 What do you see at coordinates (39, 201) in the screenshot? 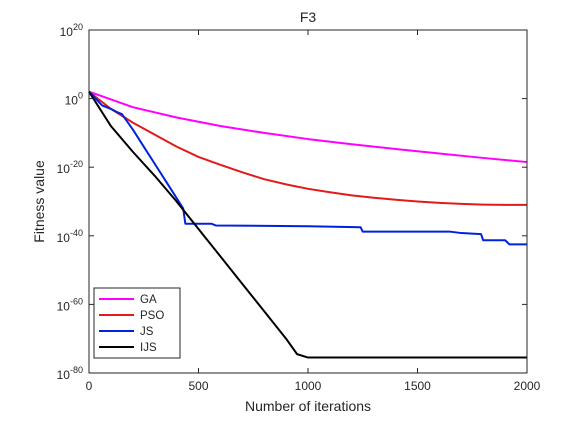
I see `y-axis-label: Fitness value` at bounding box center [39, 201].